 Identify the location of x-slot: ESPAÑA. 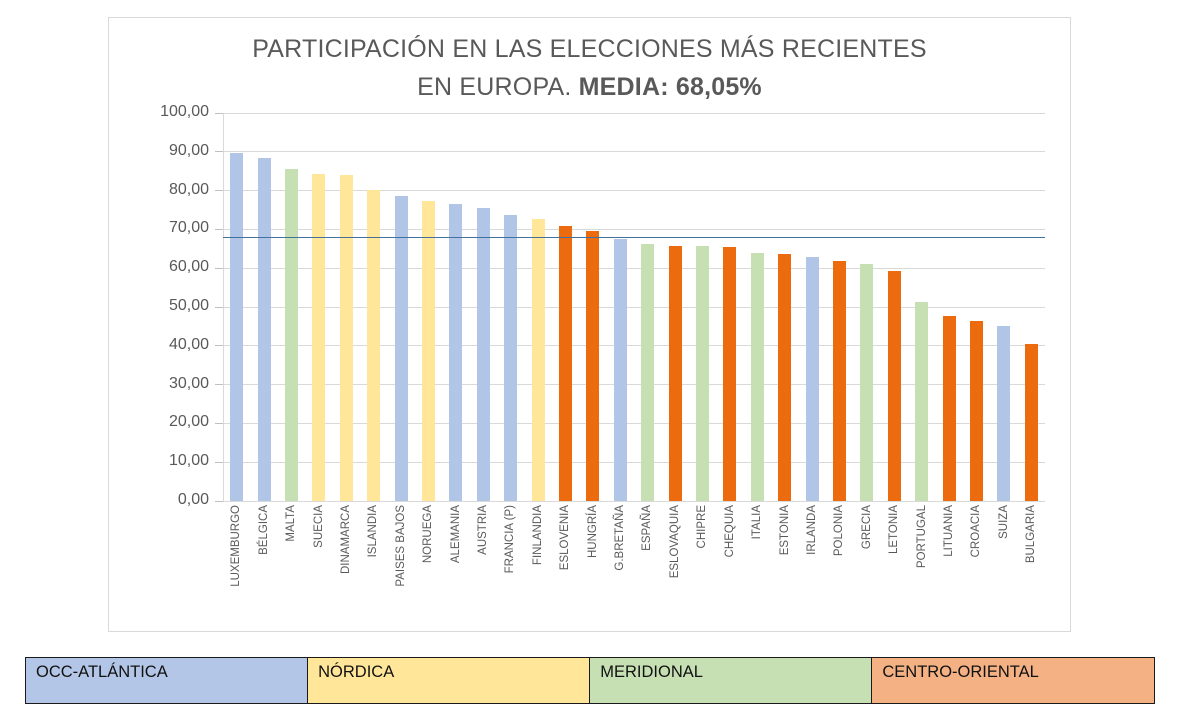
(647, 561).